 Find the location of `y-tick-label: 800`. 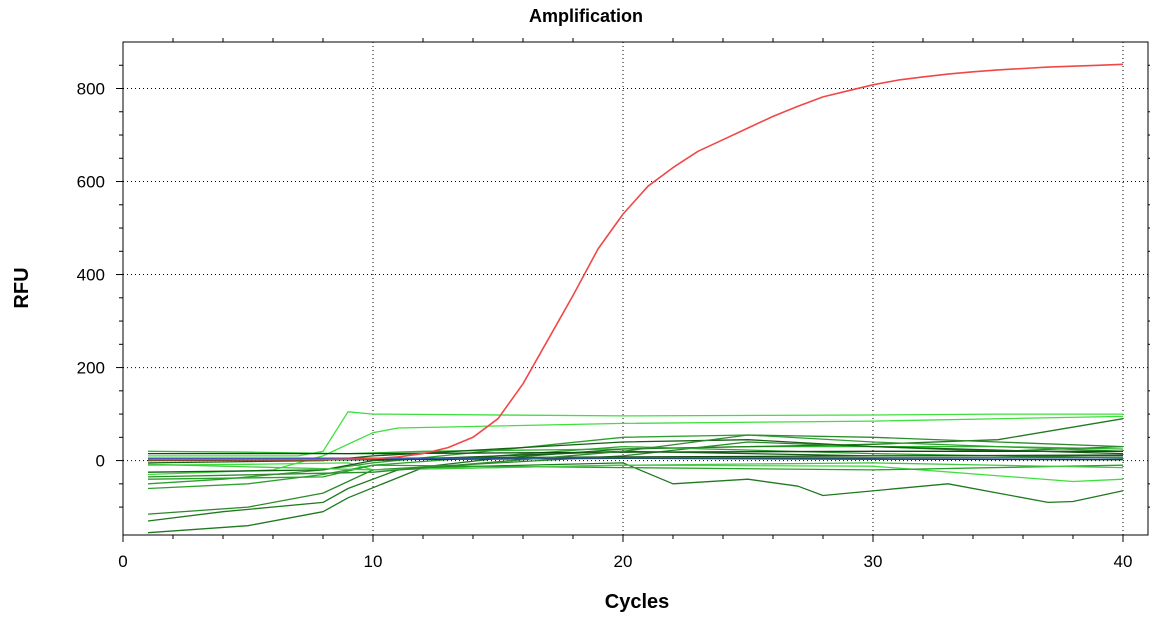

y-tick-label: 800 is located at coordinates (91, 89).